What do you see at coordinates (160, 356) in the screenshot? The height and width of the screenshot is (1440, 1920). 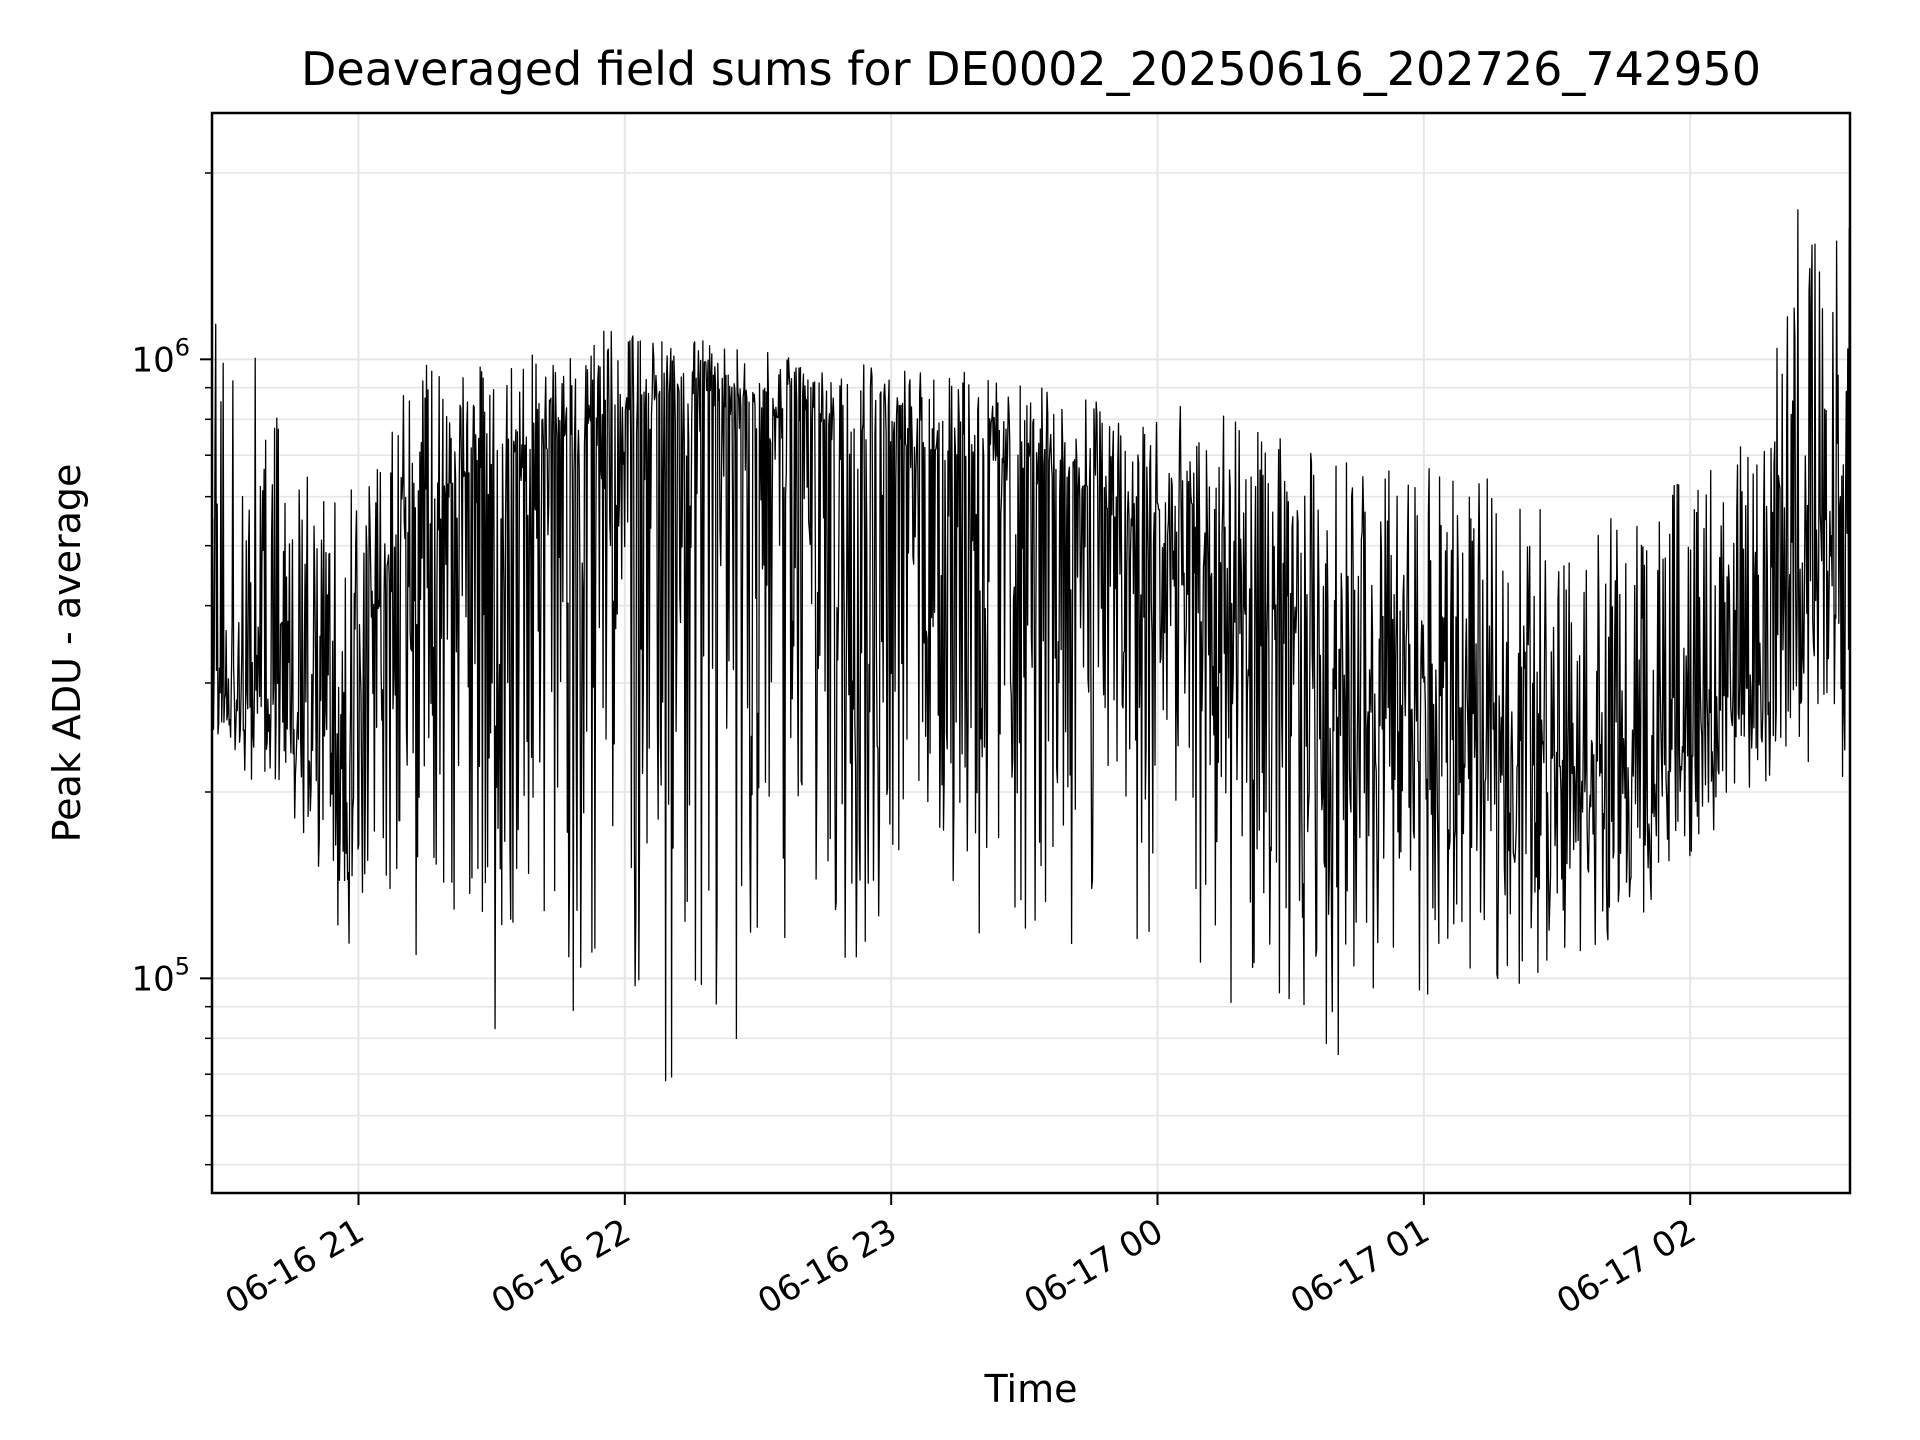 I see `y-tick-label: 10⁶` at bounding box center [160, 356].